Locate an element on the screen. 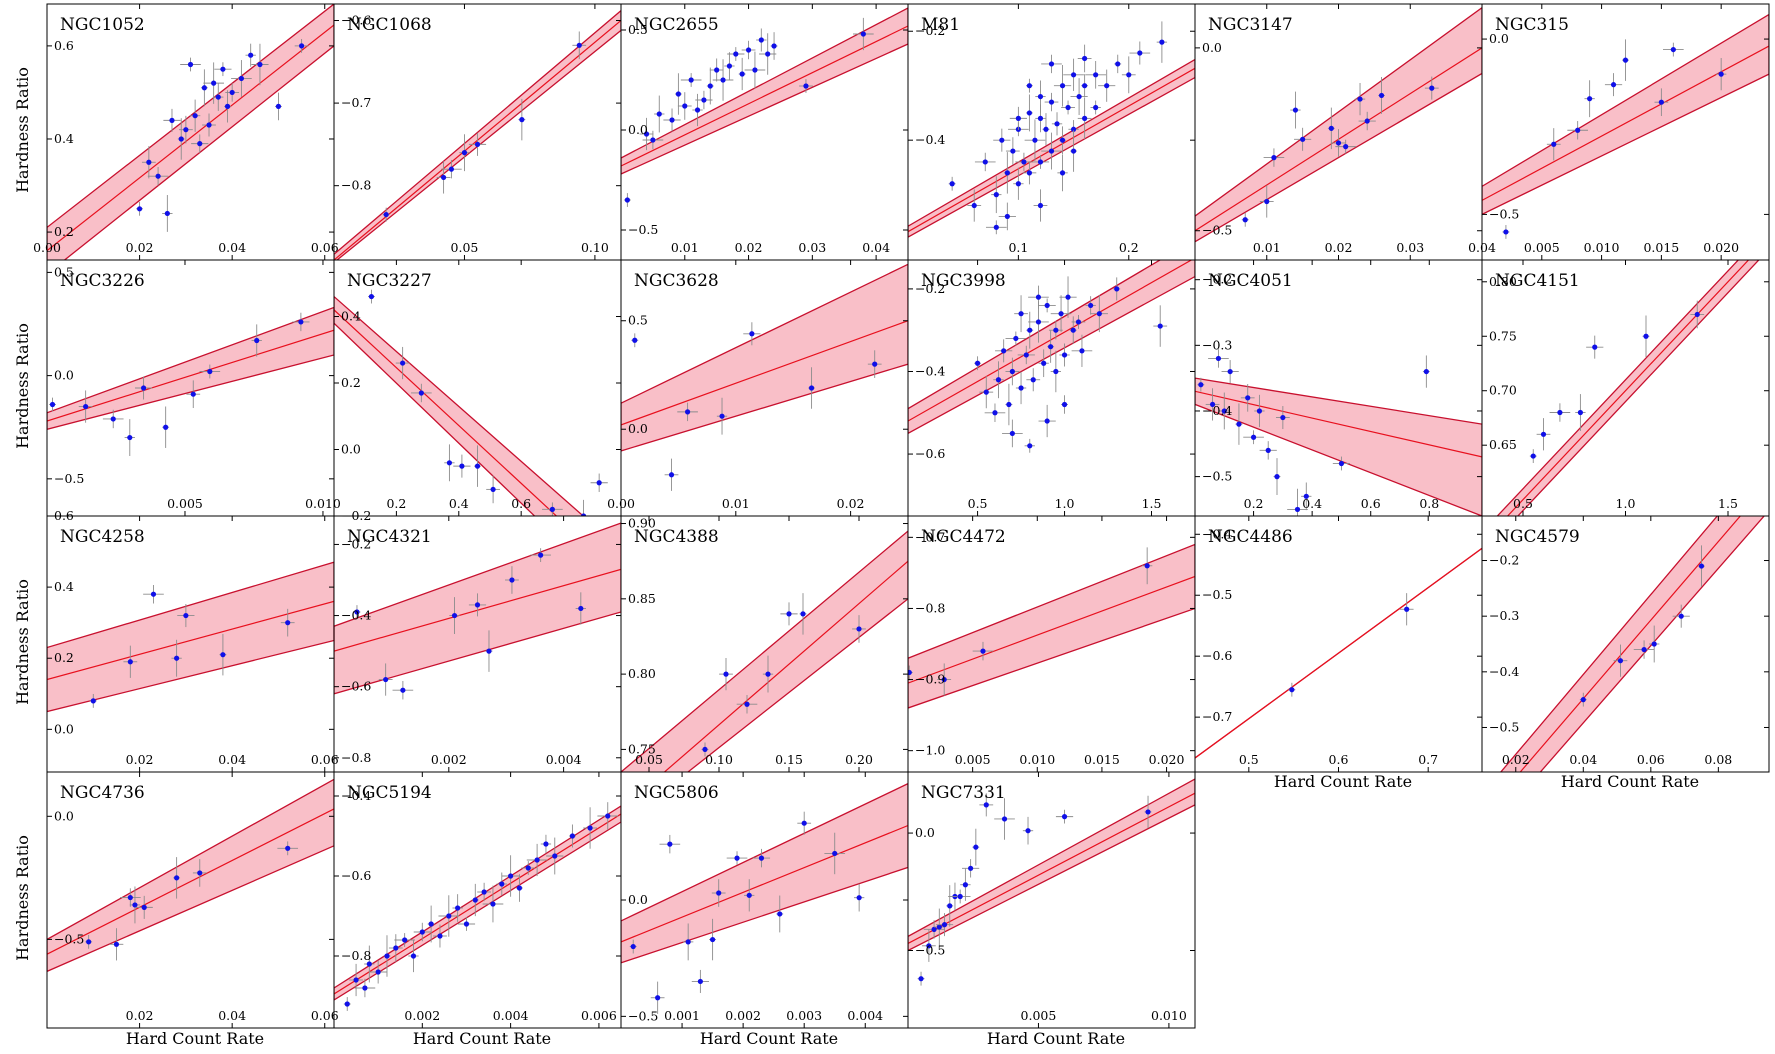 The width and height of the screenshot is (1775, 1054). y-tick-label: −0.9 is located at coordinates (930, 679).